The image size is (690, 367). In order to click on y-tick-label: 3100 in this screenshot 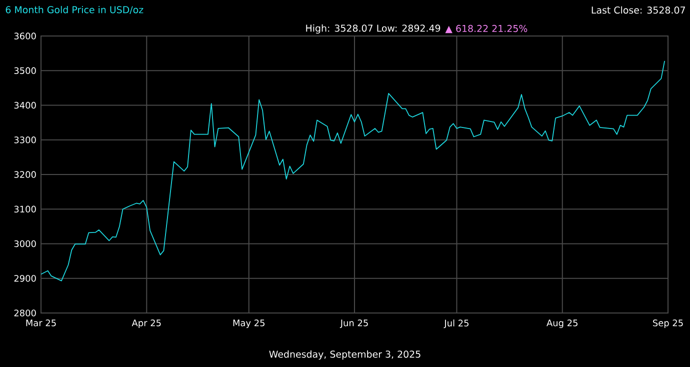, I will do `click(25, 209)`.